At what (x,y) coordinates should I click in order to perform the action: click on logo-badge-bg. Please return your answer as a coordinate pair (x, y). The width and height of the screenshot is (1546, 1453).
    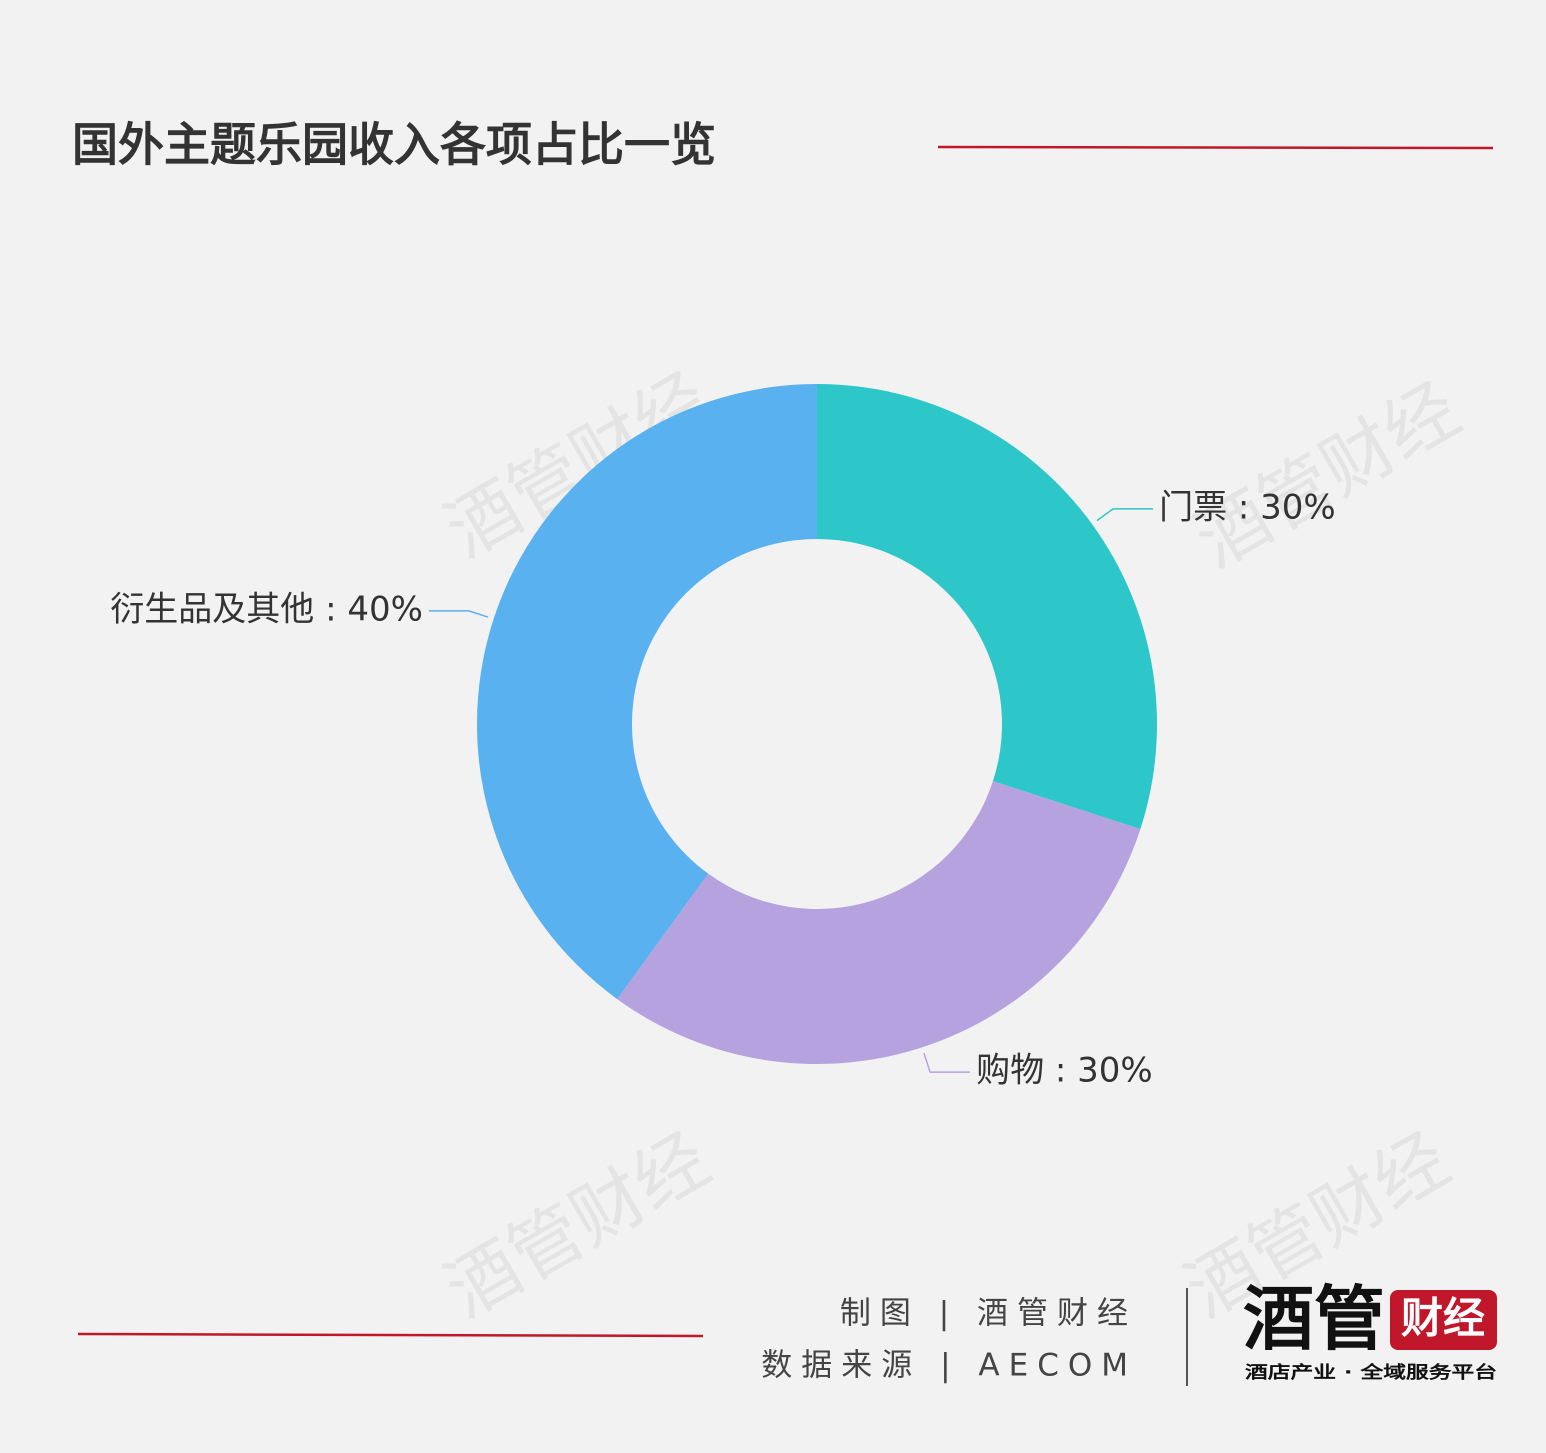
    Looking at the image, I should click on (1443, 1320).